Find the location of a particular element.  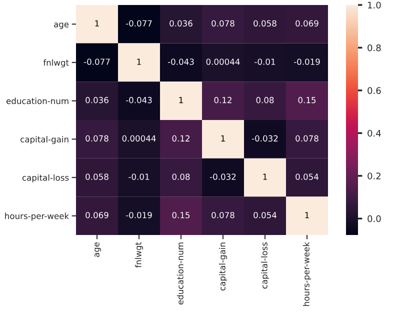

x-tick-label: capital-loss is located at coordinates (265, 265).